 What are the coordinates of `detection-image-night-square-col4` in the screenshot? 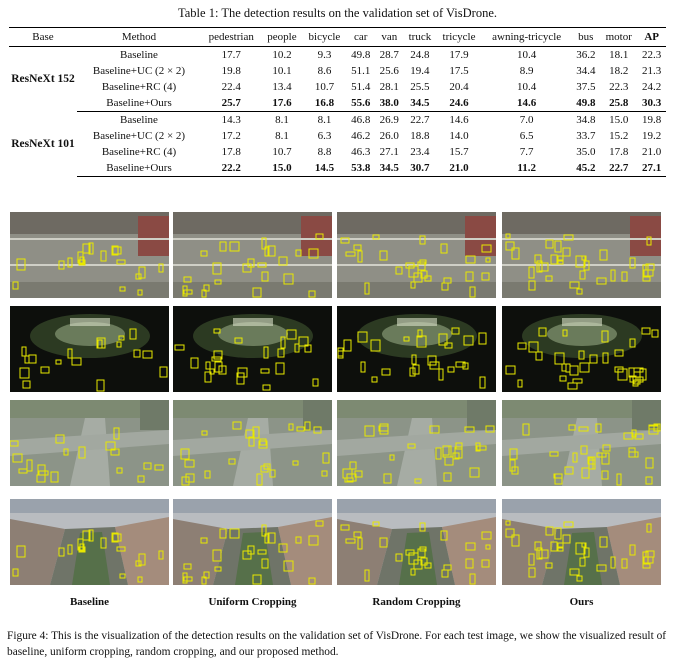 It's located at (581, 349).